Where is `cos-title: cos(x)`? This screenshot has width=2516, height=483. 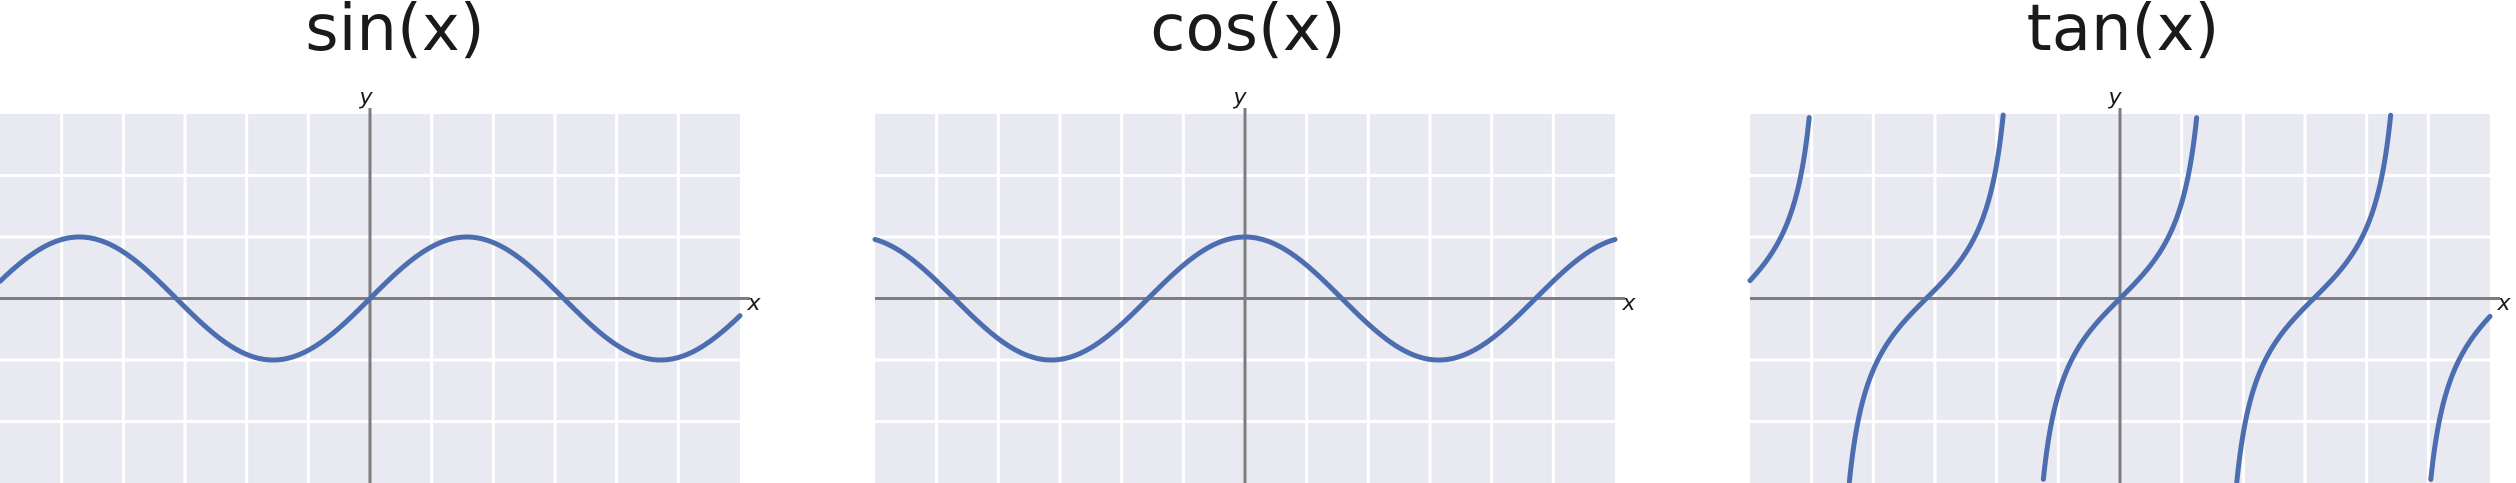 cos-title: cos(x) is located at coordinates (1248, 33).